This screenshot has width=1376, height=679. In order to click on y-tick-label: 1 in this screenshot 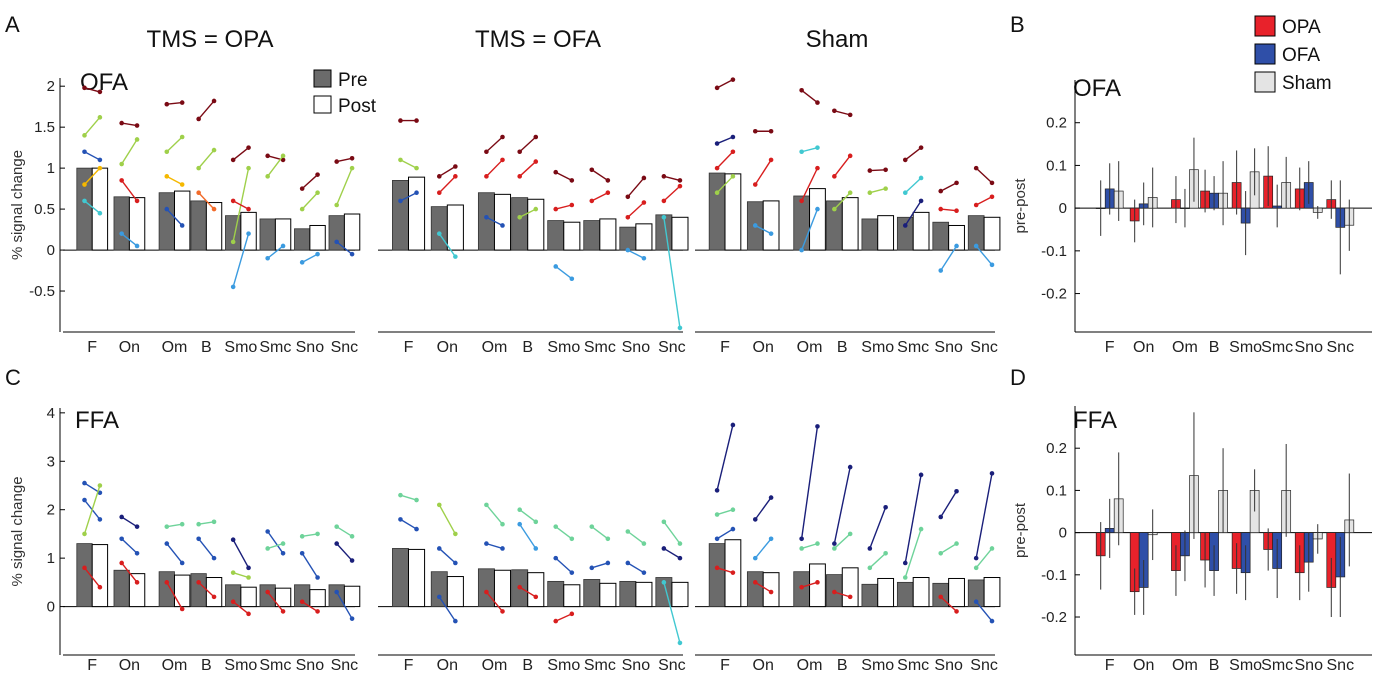, I will do `click(51, 168)`.